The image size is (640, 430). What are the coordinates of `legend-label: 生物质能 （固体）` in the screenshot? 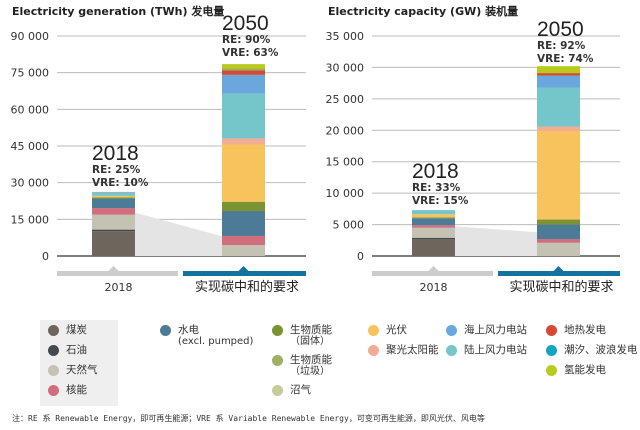 It's located at (311, 335).